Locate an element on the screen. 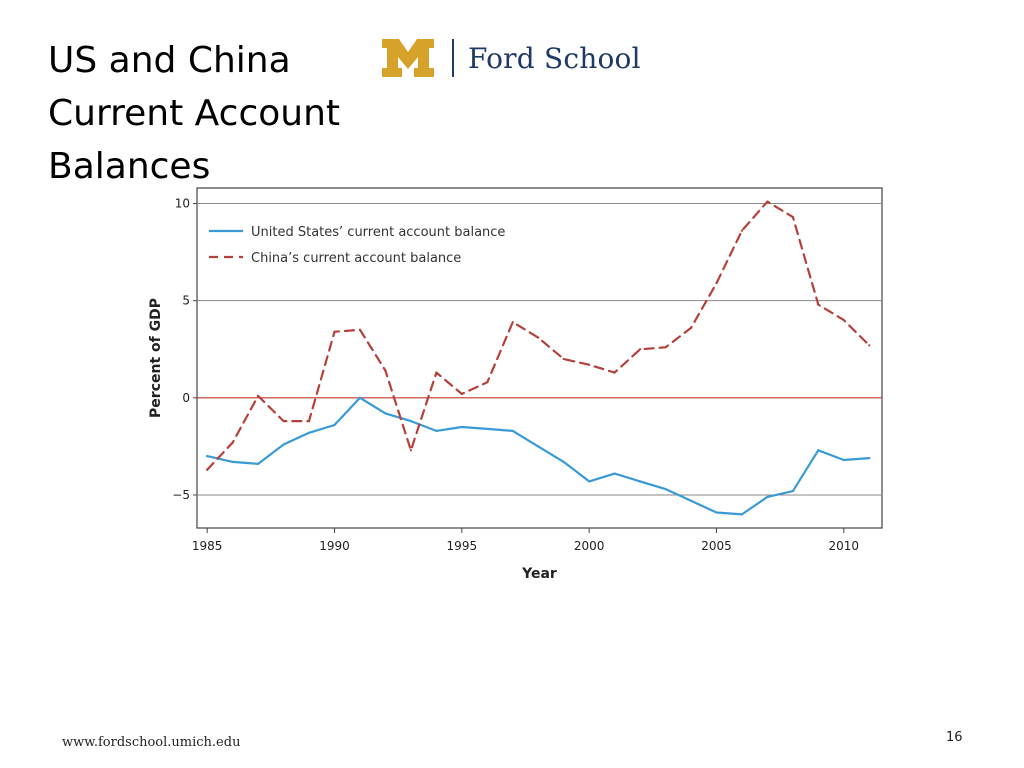 This screenshot has width=1024, height=768. slide-title-line-3: Balances is located at coordinates (129, 166).